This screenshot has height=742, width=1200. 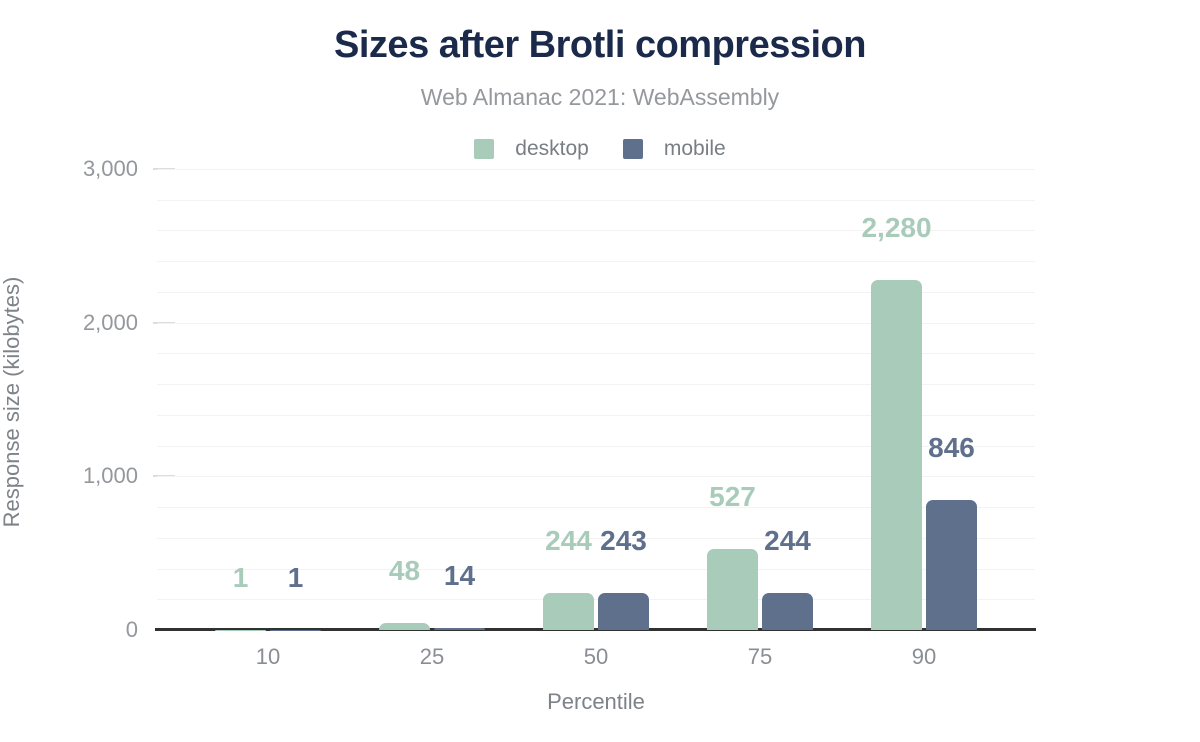 I want to click on y-tick-label: 0, so click(x=131, y=629).